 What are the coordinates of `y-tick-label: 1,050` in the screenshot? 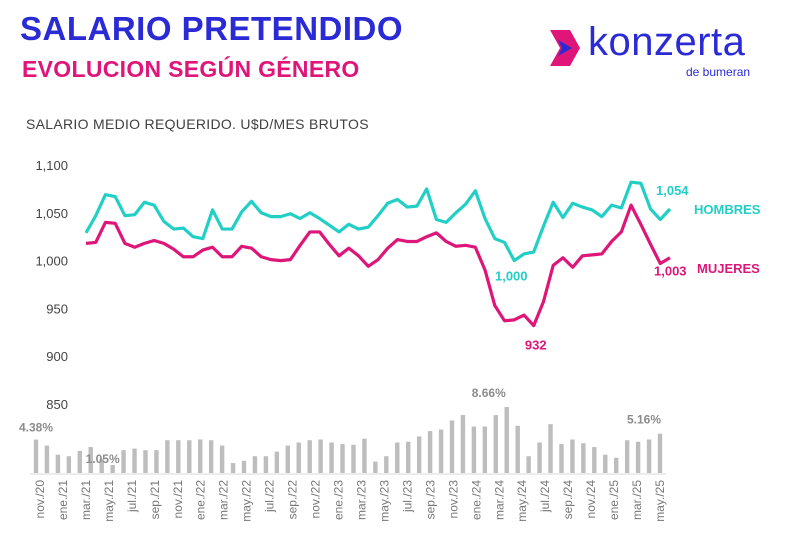 It's located at (51, 213).